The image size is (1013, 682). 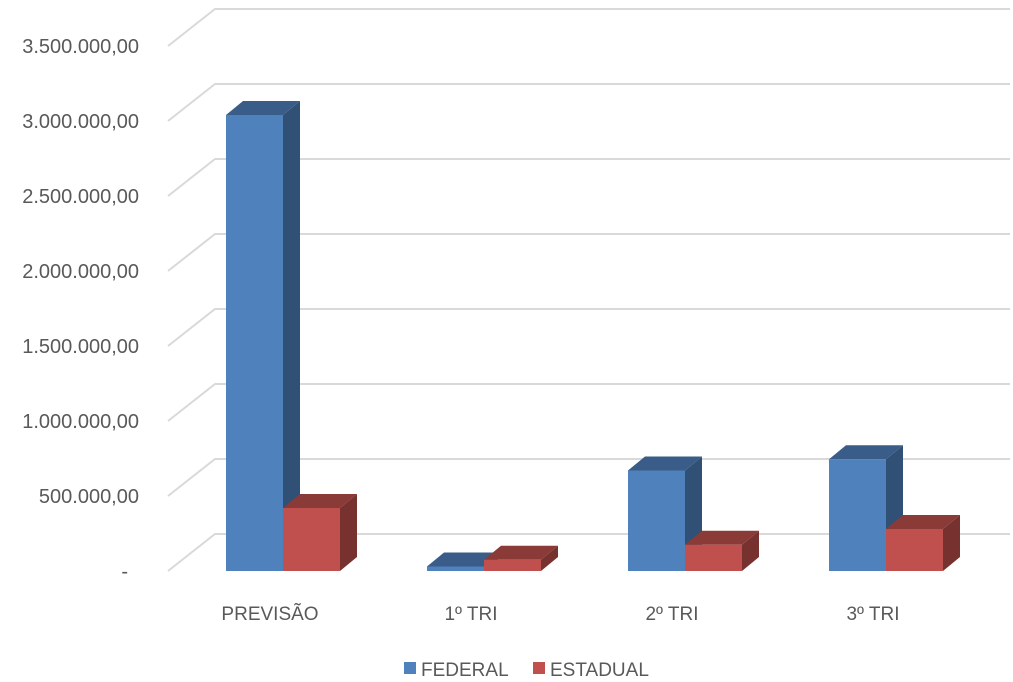 I want to click on y-tick-label: 1.000.000,00, so click(x=80, y=422).